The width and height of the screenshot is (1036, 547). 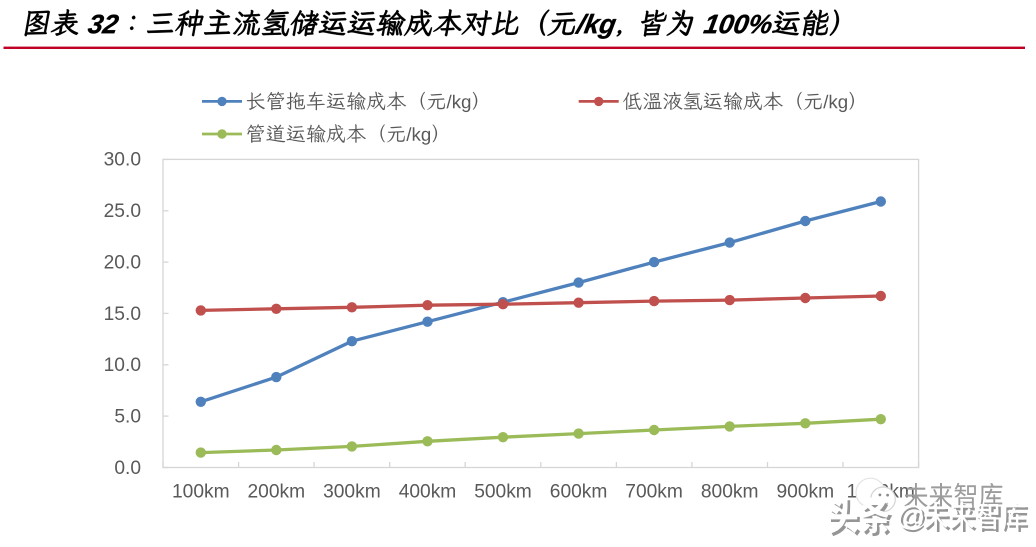 What do you see at coordinates (122, 262) in the screenshot?
I see `svg-text: 20.0` at bounding box center [122, 262].